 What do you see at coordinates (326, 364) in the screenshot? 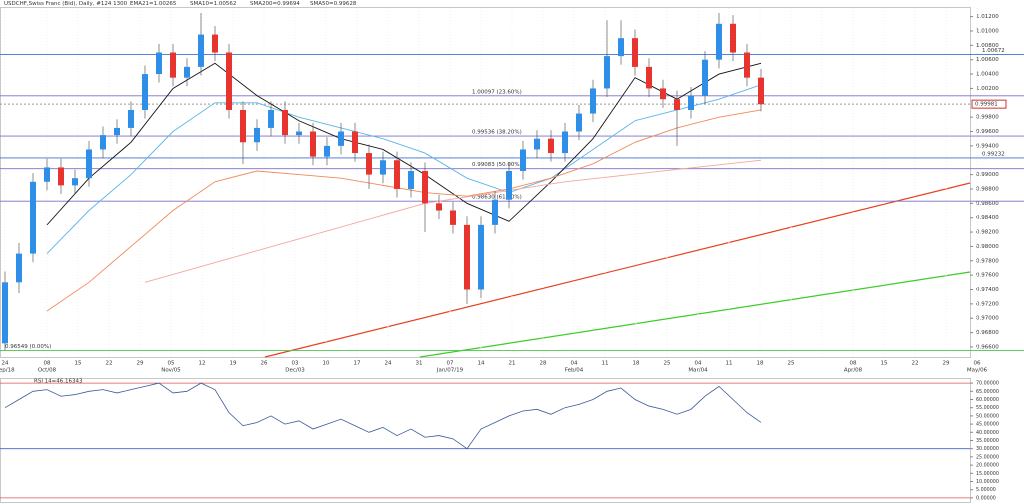
I see `x-tick-label: 10` at bounding box center [326, 364].